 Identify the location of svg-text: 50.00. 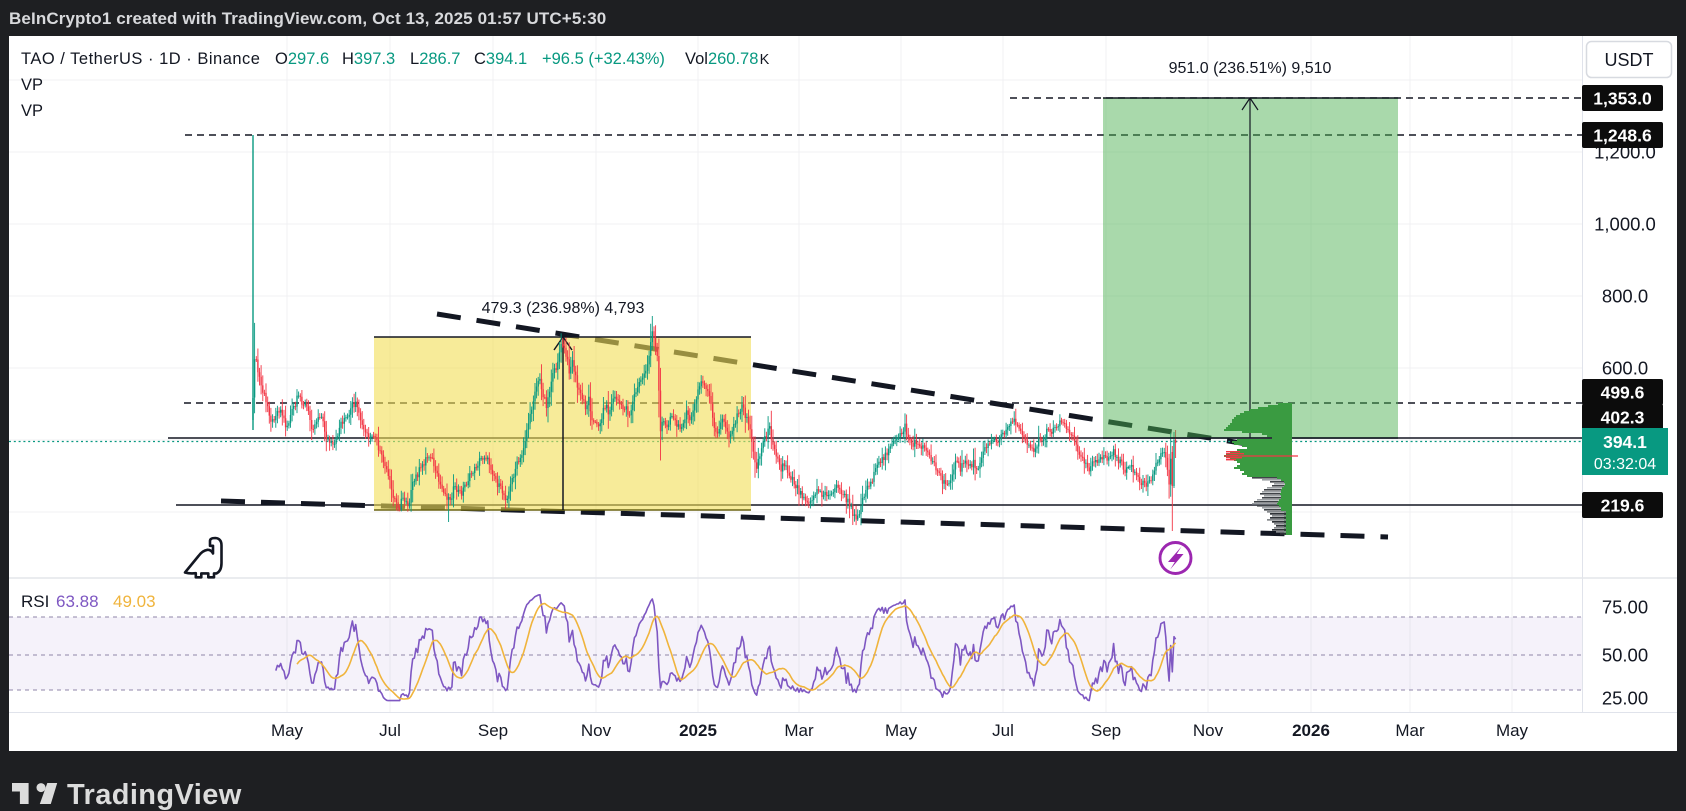
(1625, 655).